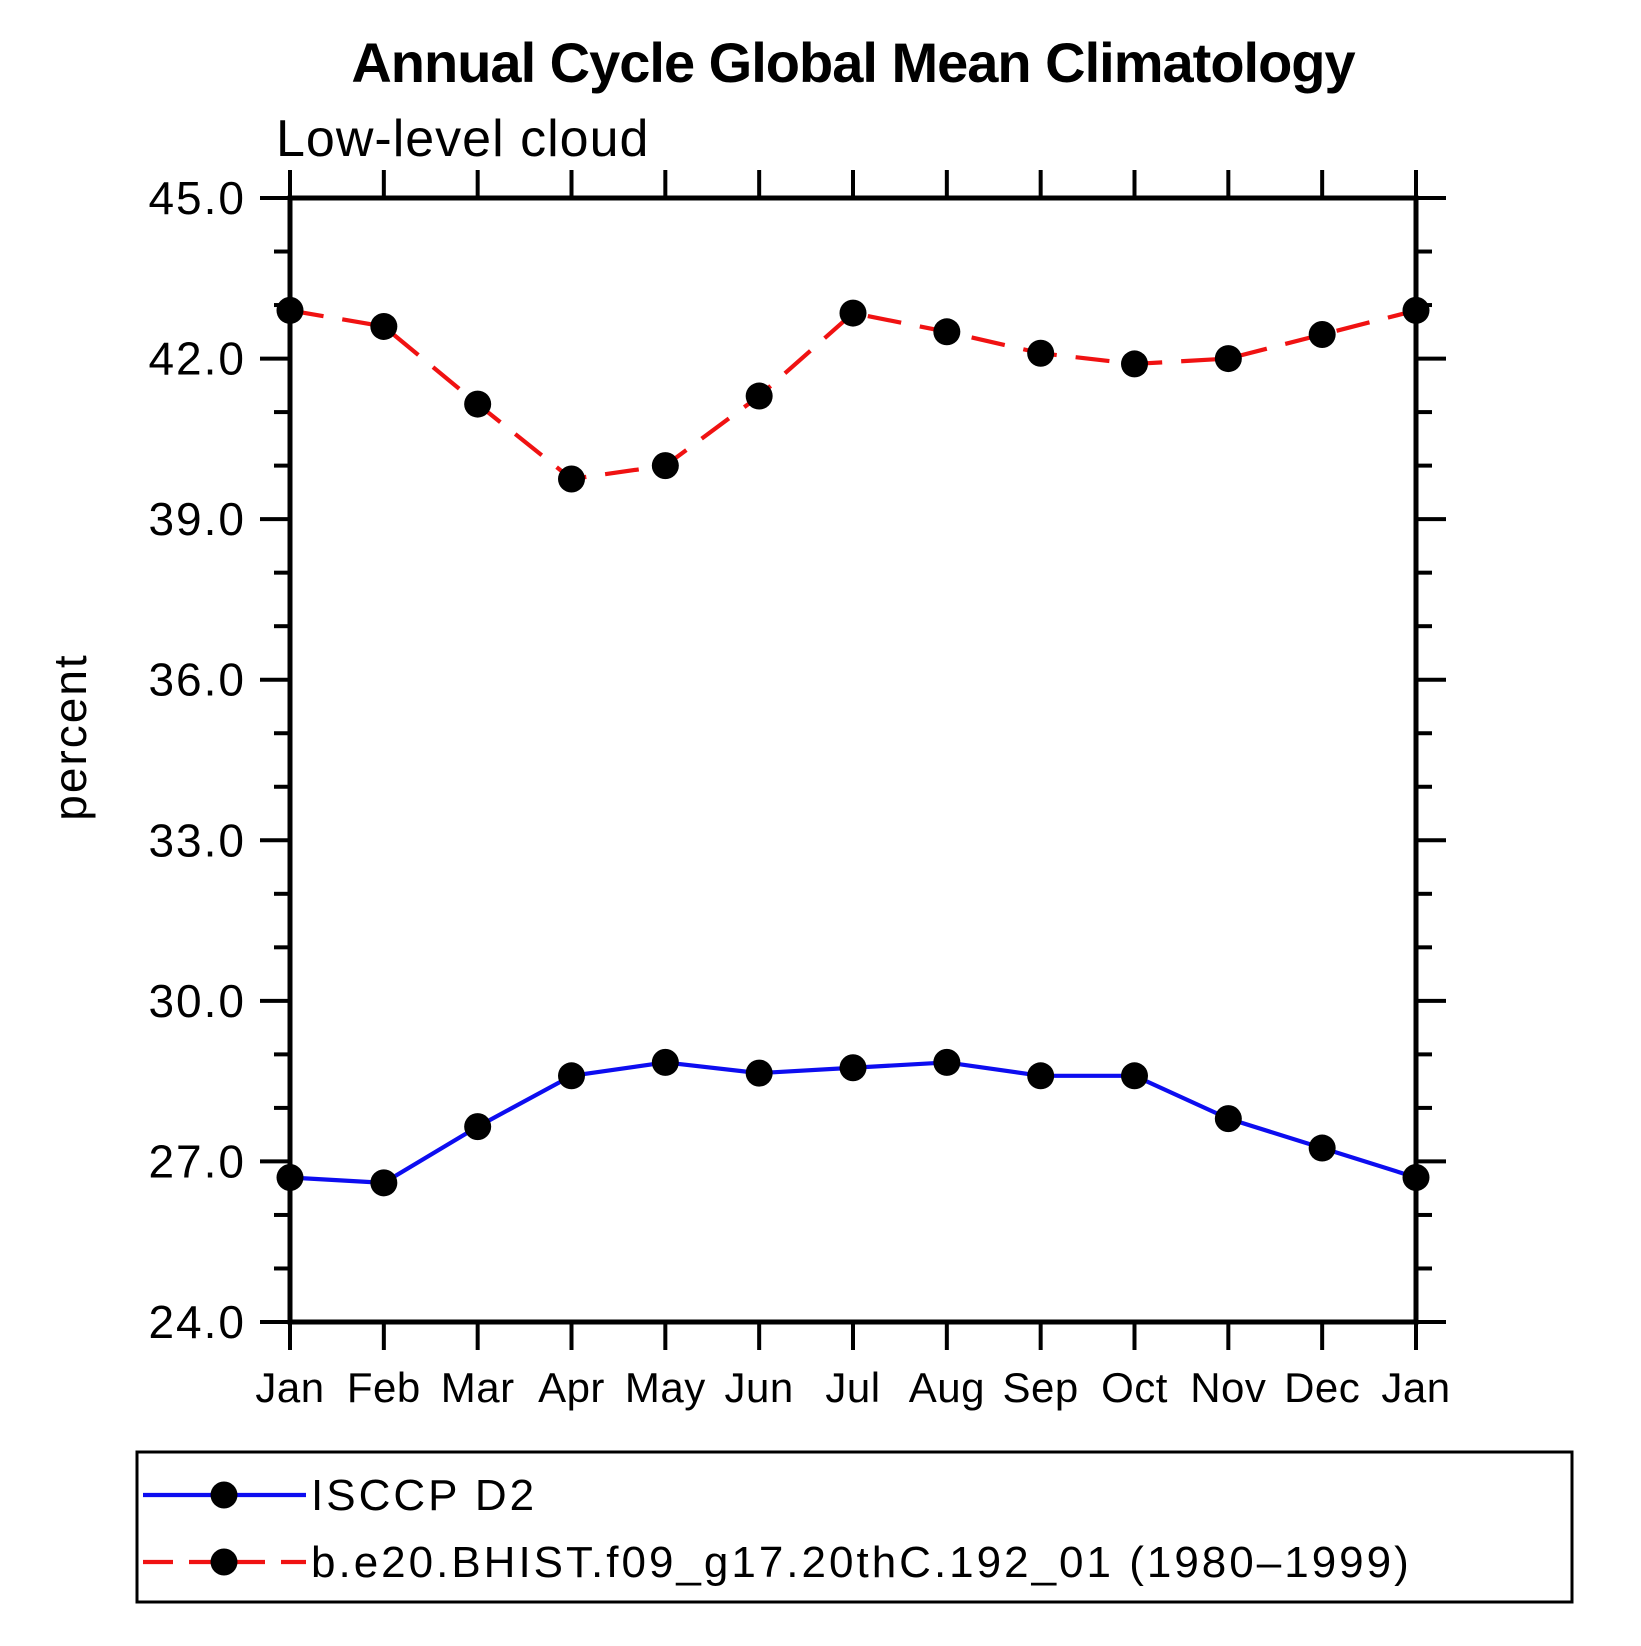  I want to click on chart-subtitle: Low-level cloud, so click(462, 139).